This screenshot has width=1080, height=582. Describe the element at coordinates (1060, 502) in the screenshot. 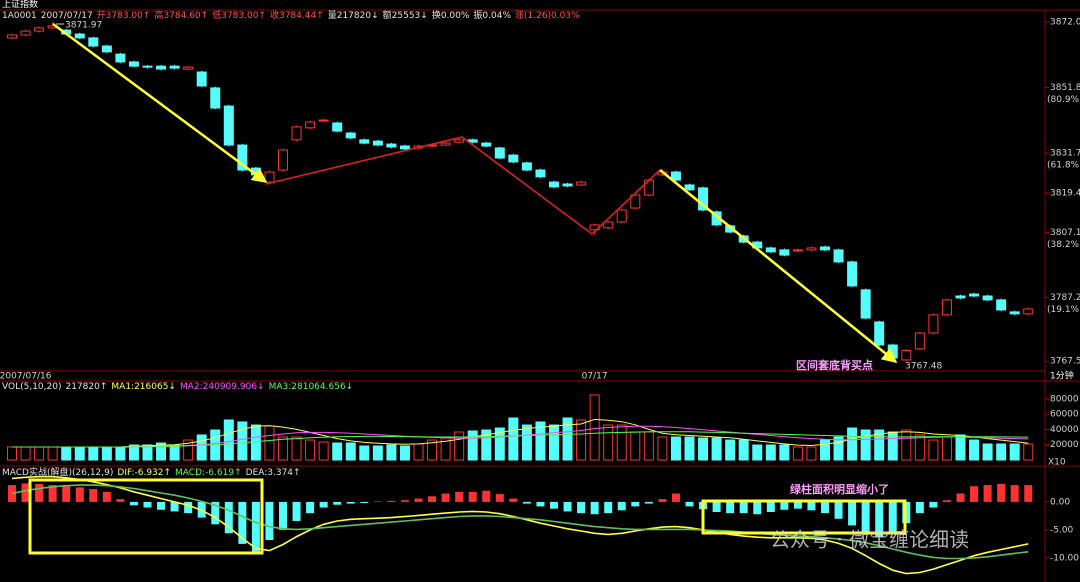

I see `y-tick-label: 0.00` at that location.